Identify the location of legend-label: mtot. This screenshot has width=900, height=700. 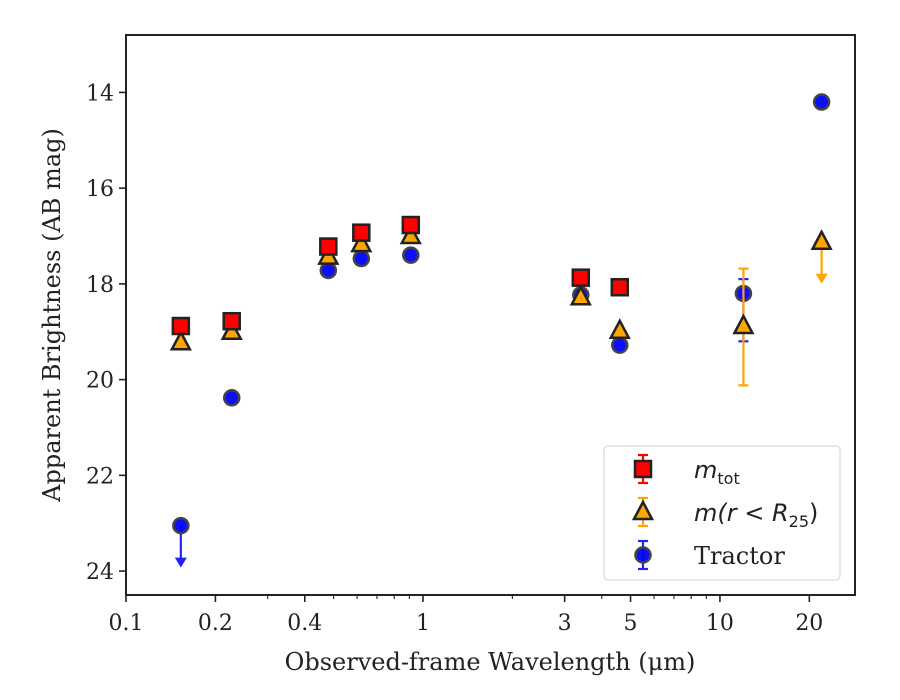
(717, 472).